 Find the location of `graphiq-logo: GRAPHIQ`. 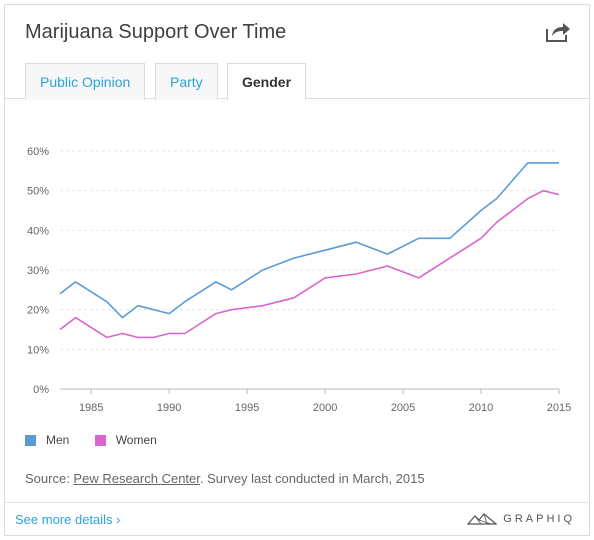

graphiq-logo: GRAPHIQ is located at coordinates (521, 519).